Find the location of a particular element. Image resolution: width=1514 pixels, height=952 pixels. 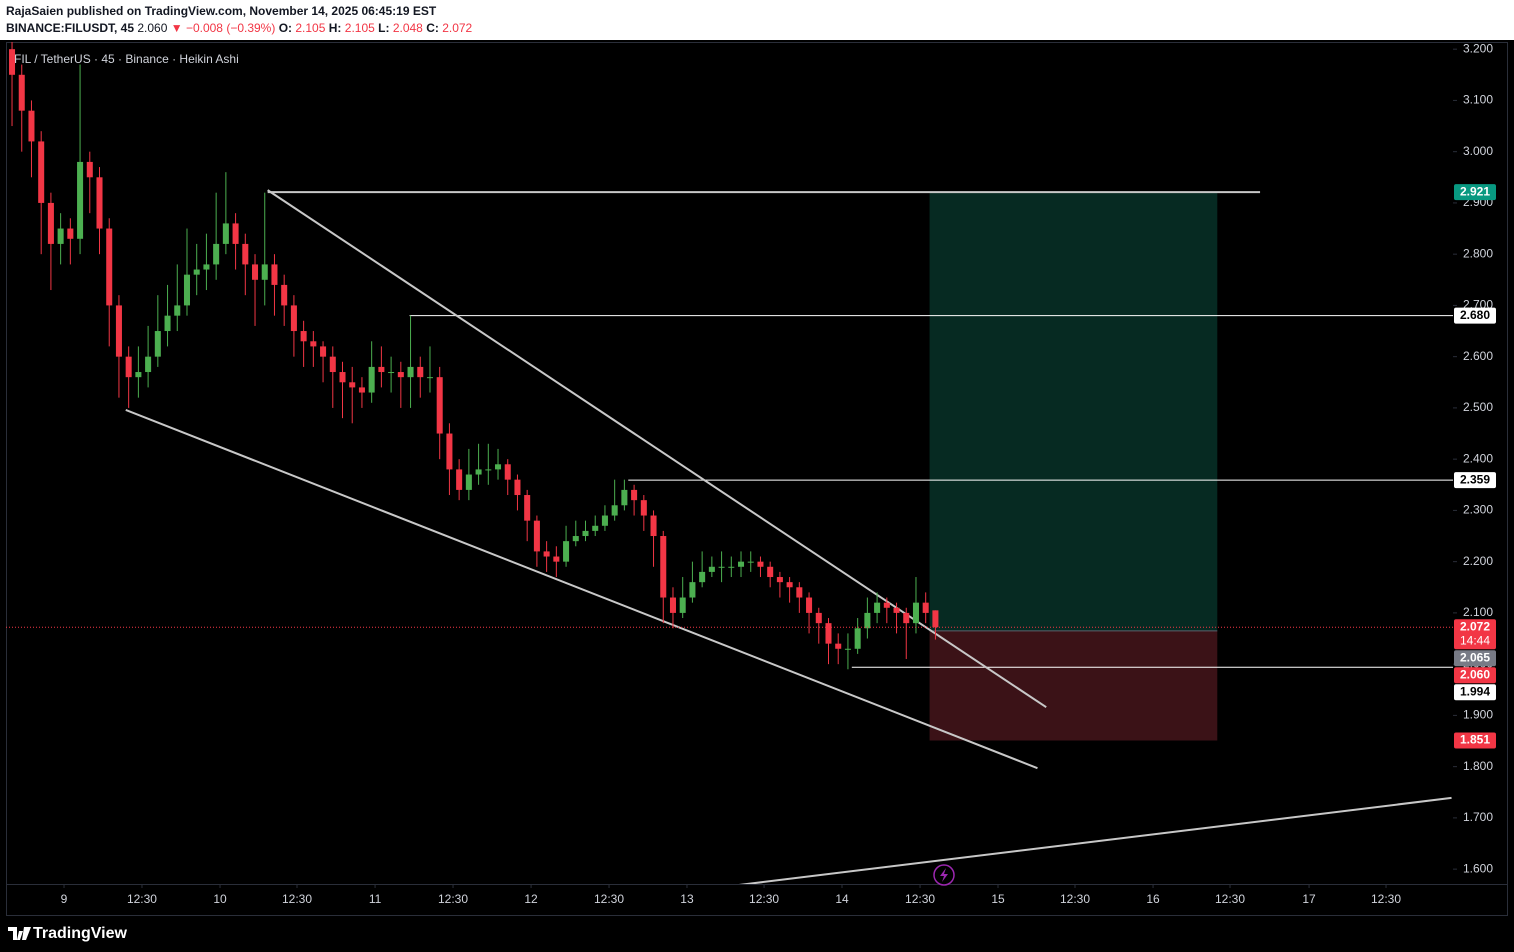

header-field: L: is located at coordinates (383, 28).